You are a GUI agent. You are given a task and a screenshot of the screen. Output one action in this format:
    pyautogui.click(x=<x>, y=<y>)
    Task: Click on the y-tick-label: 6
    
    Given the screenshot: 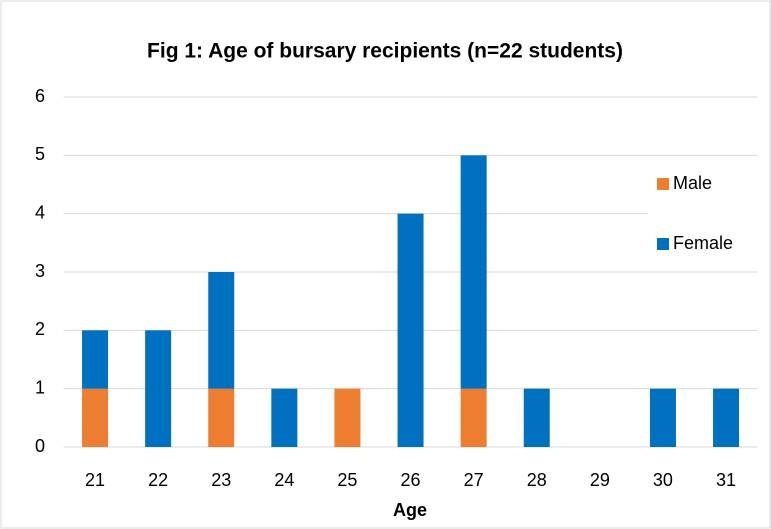 What is the action you would take?
    pyautogui.click(x=40, y=96)
    